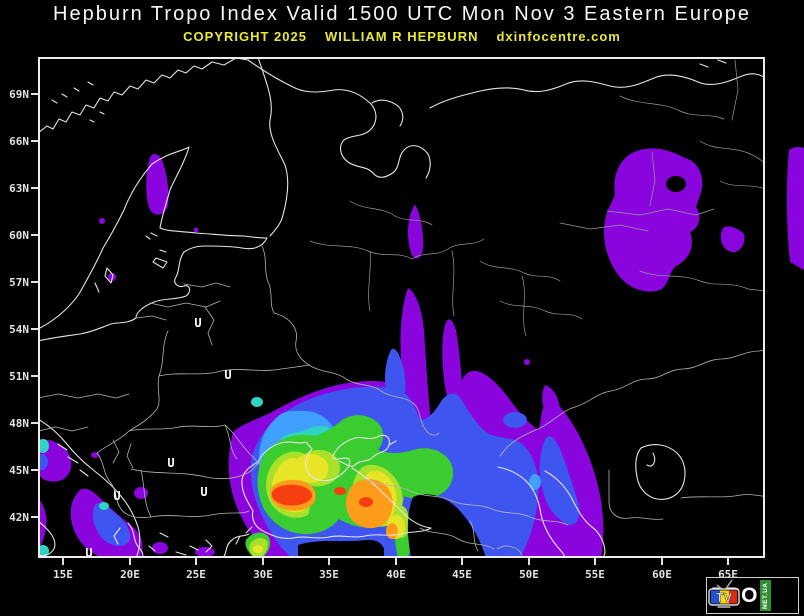 This screenshot has height=616, width=804. I want to click on lon-label: 55E, so click(595, 574).